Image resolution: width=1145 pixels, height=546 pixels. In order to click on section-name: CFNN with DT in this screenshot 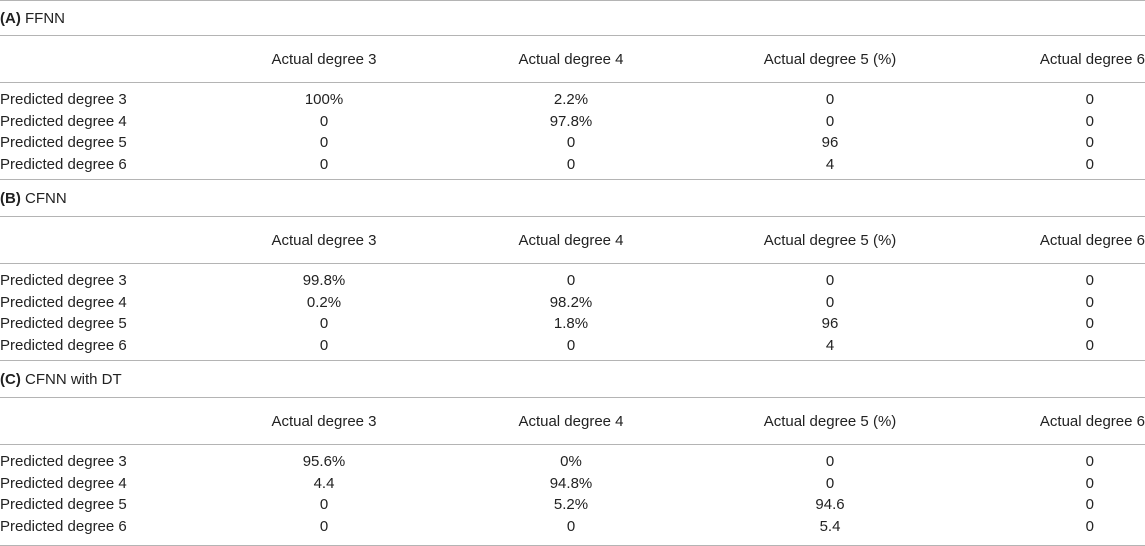, I will do `click(73, 379)`.